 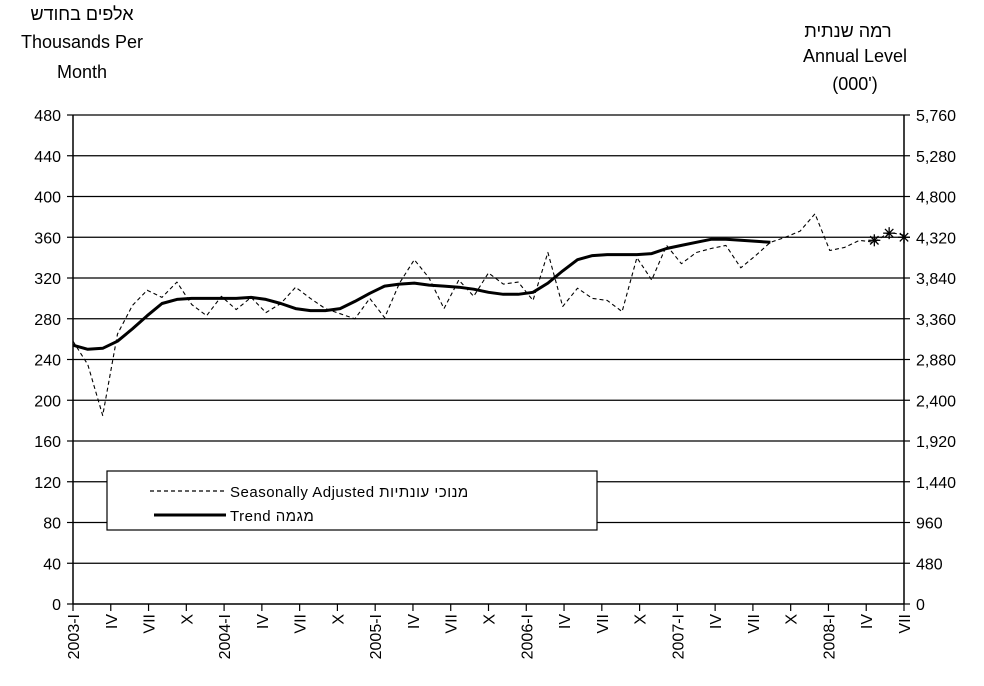 I want to click on left-axis-title-line2: Thousands Per, so click(x=82, y=42).